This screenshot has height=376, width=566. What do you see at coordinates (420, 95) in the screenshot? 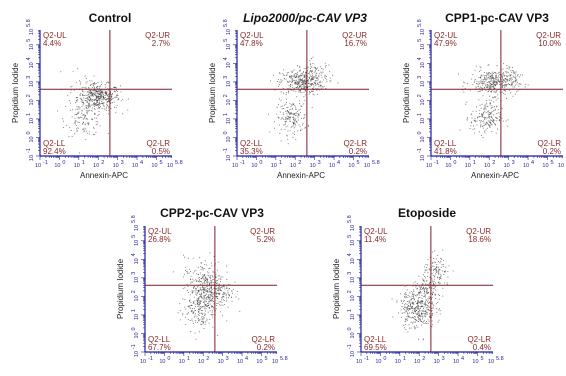
I see `y-tick-exponent: 2` at bounding box center [420, 95].